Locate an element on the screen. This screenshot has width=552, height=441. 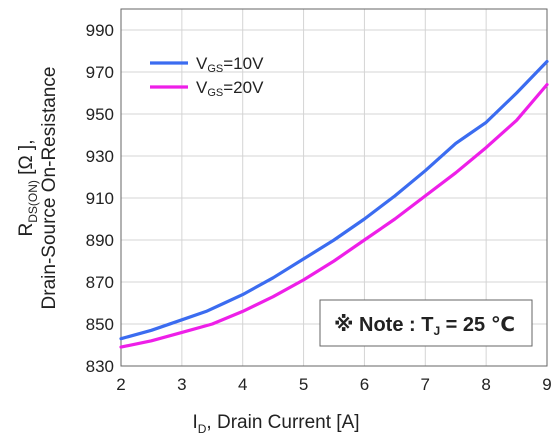
legend-entry-0: VGS=10V is located at coordinates (207, 64).